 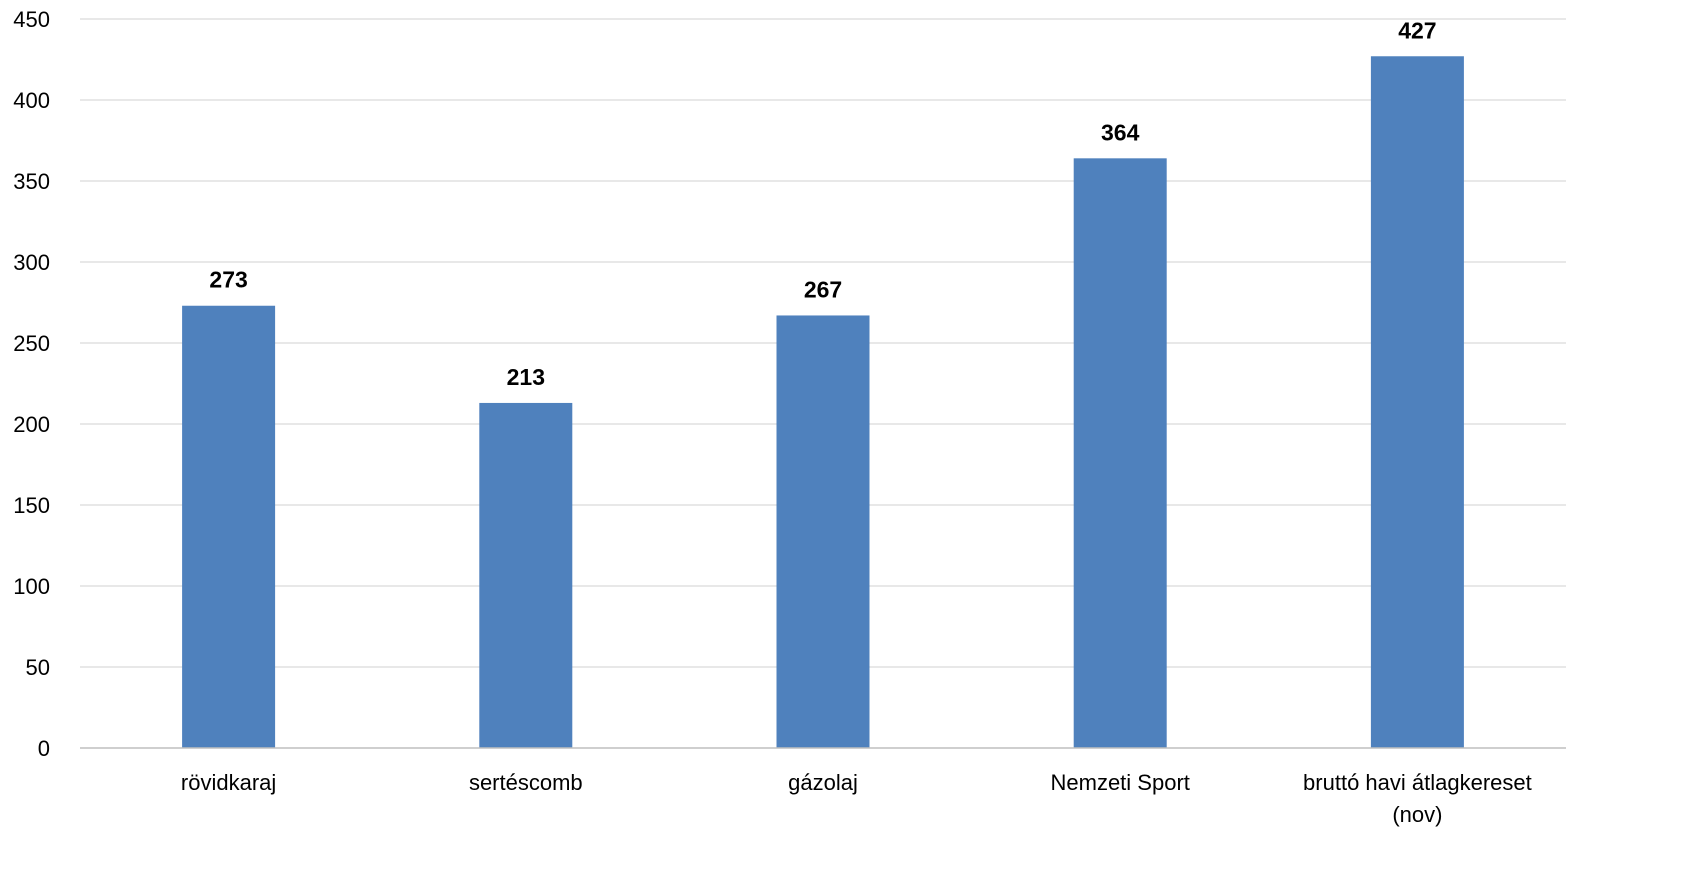 I want to click on x-tick-label: Nemzeti Sport, so click(x=1120, y=782).